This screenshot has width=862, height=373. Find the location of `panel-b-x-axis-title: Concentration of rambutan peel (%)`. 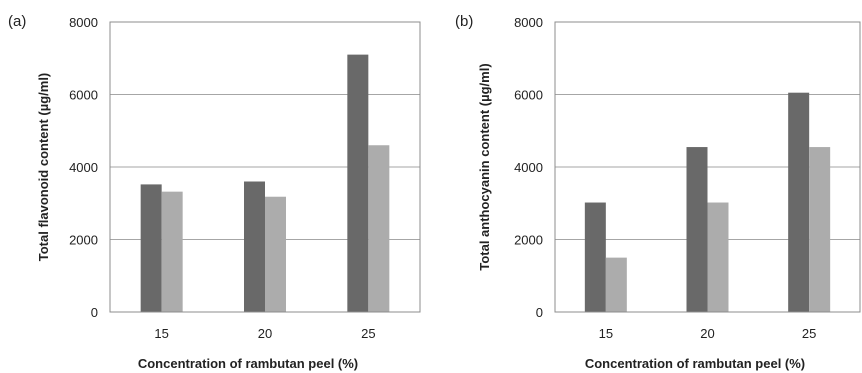

panel-b-x-axis-title: Concentration of rambutan peel (%) is located at coordinates (695, 363).